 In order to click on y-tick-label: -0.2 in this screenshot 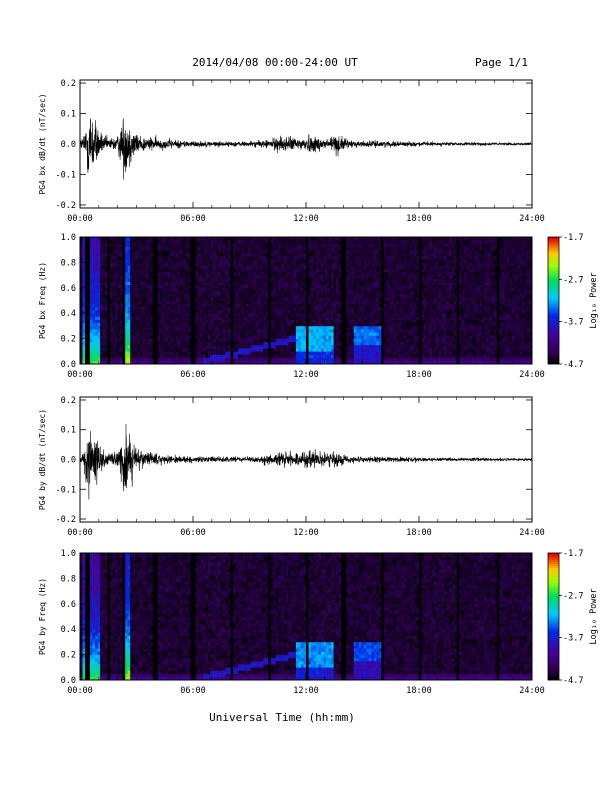, I will do `click(66, 206)`.